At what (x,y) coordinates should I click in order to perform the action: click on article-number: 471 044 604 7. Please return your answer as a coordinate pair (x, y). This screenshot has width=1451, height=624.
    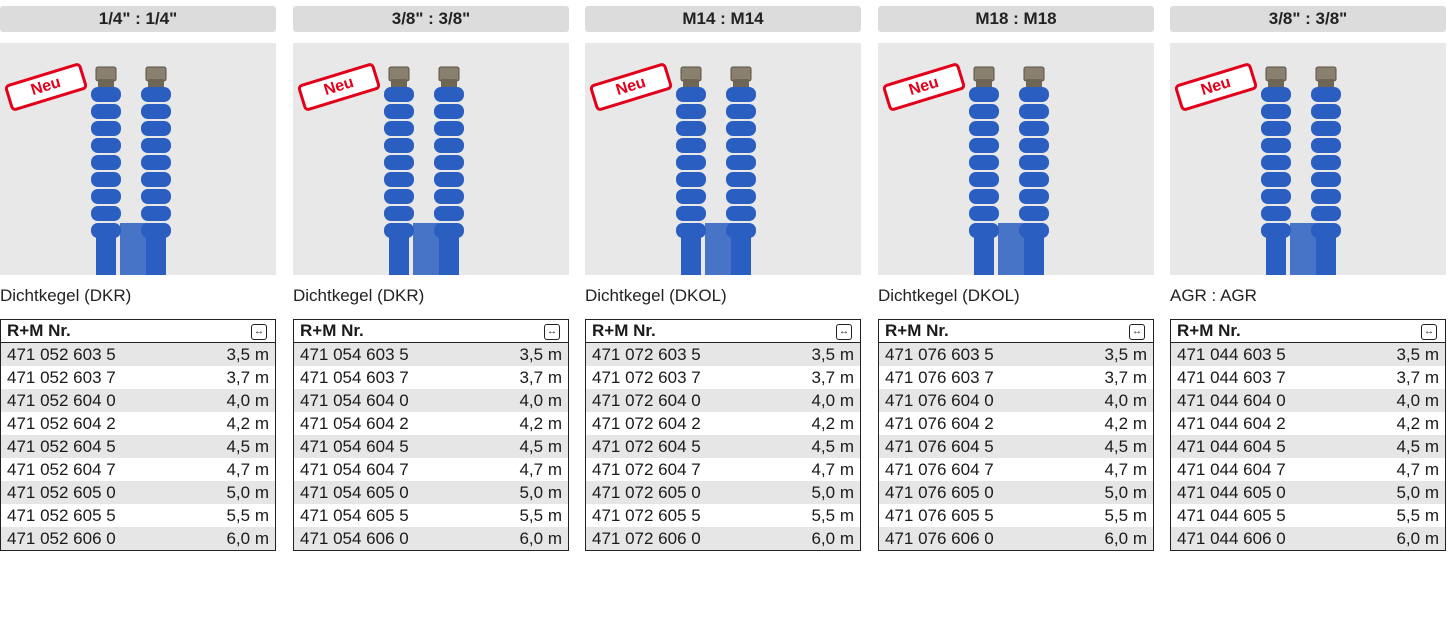
    Looking at the image, I should click on (1231, 469).